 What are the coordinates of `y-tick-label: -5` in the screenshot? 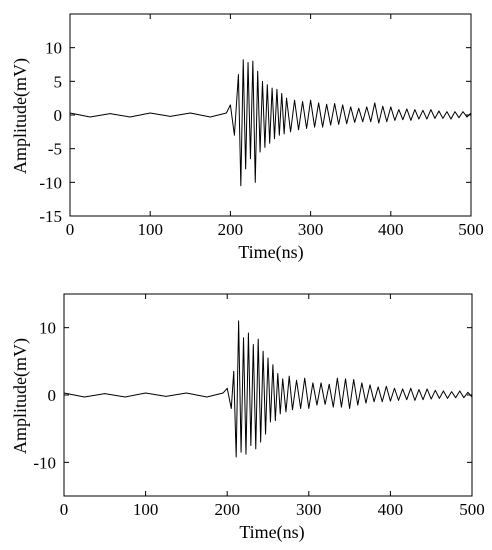 It's located at (55, 149).